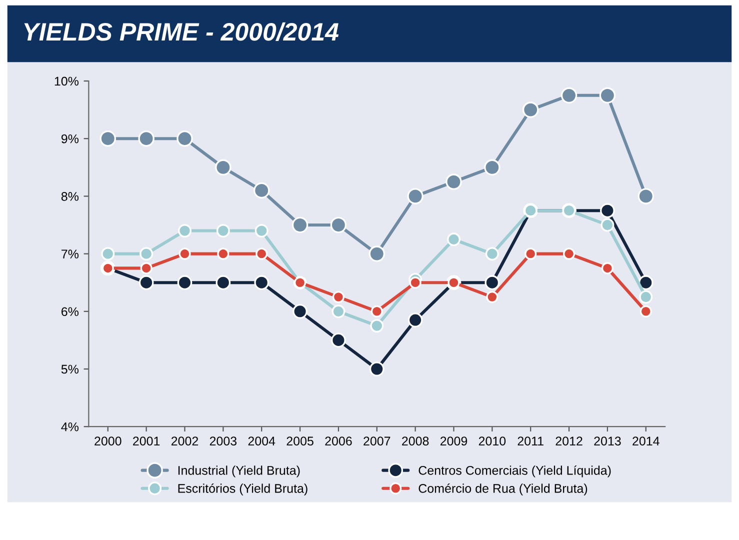 This screenshot has width=739, height=540. Describe the element at coordinates (377, 441) in the screenshot. I see `x-tick-label: 2007` at that location.